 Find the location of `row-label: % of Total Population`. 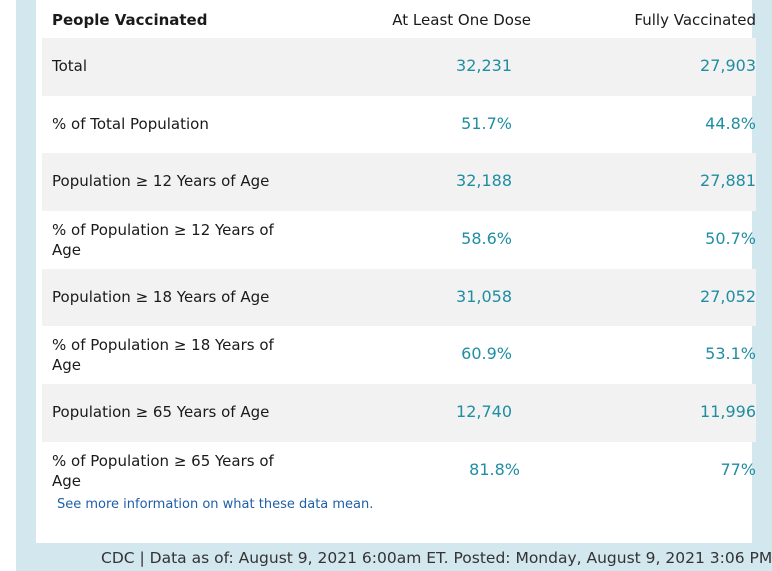

row-label: % of Total Population is located at coordinates (130, 123).